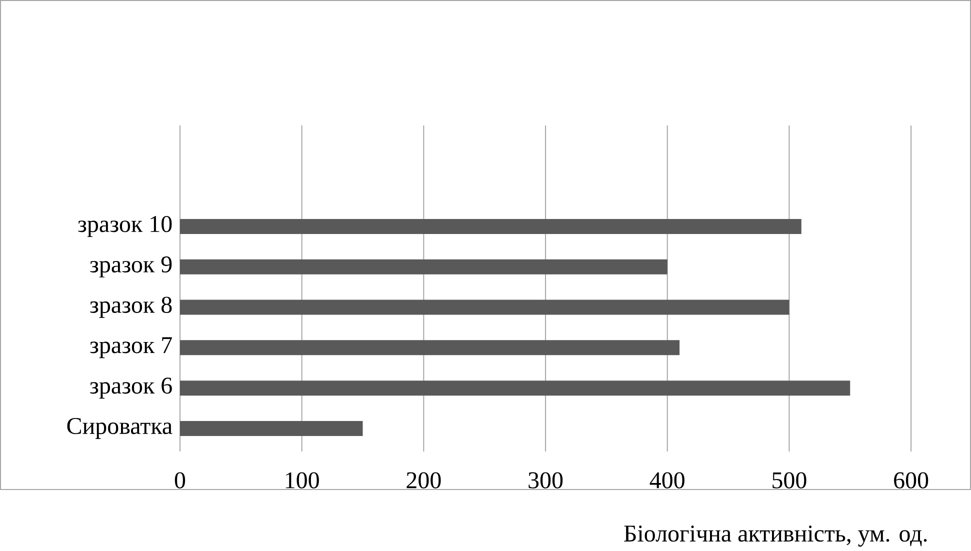 The image size is (971, 551). Describe the element at coordinates (125, 226) in the screenshot. I see `y-tick-label: зразок 10` at that location.